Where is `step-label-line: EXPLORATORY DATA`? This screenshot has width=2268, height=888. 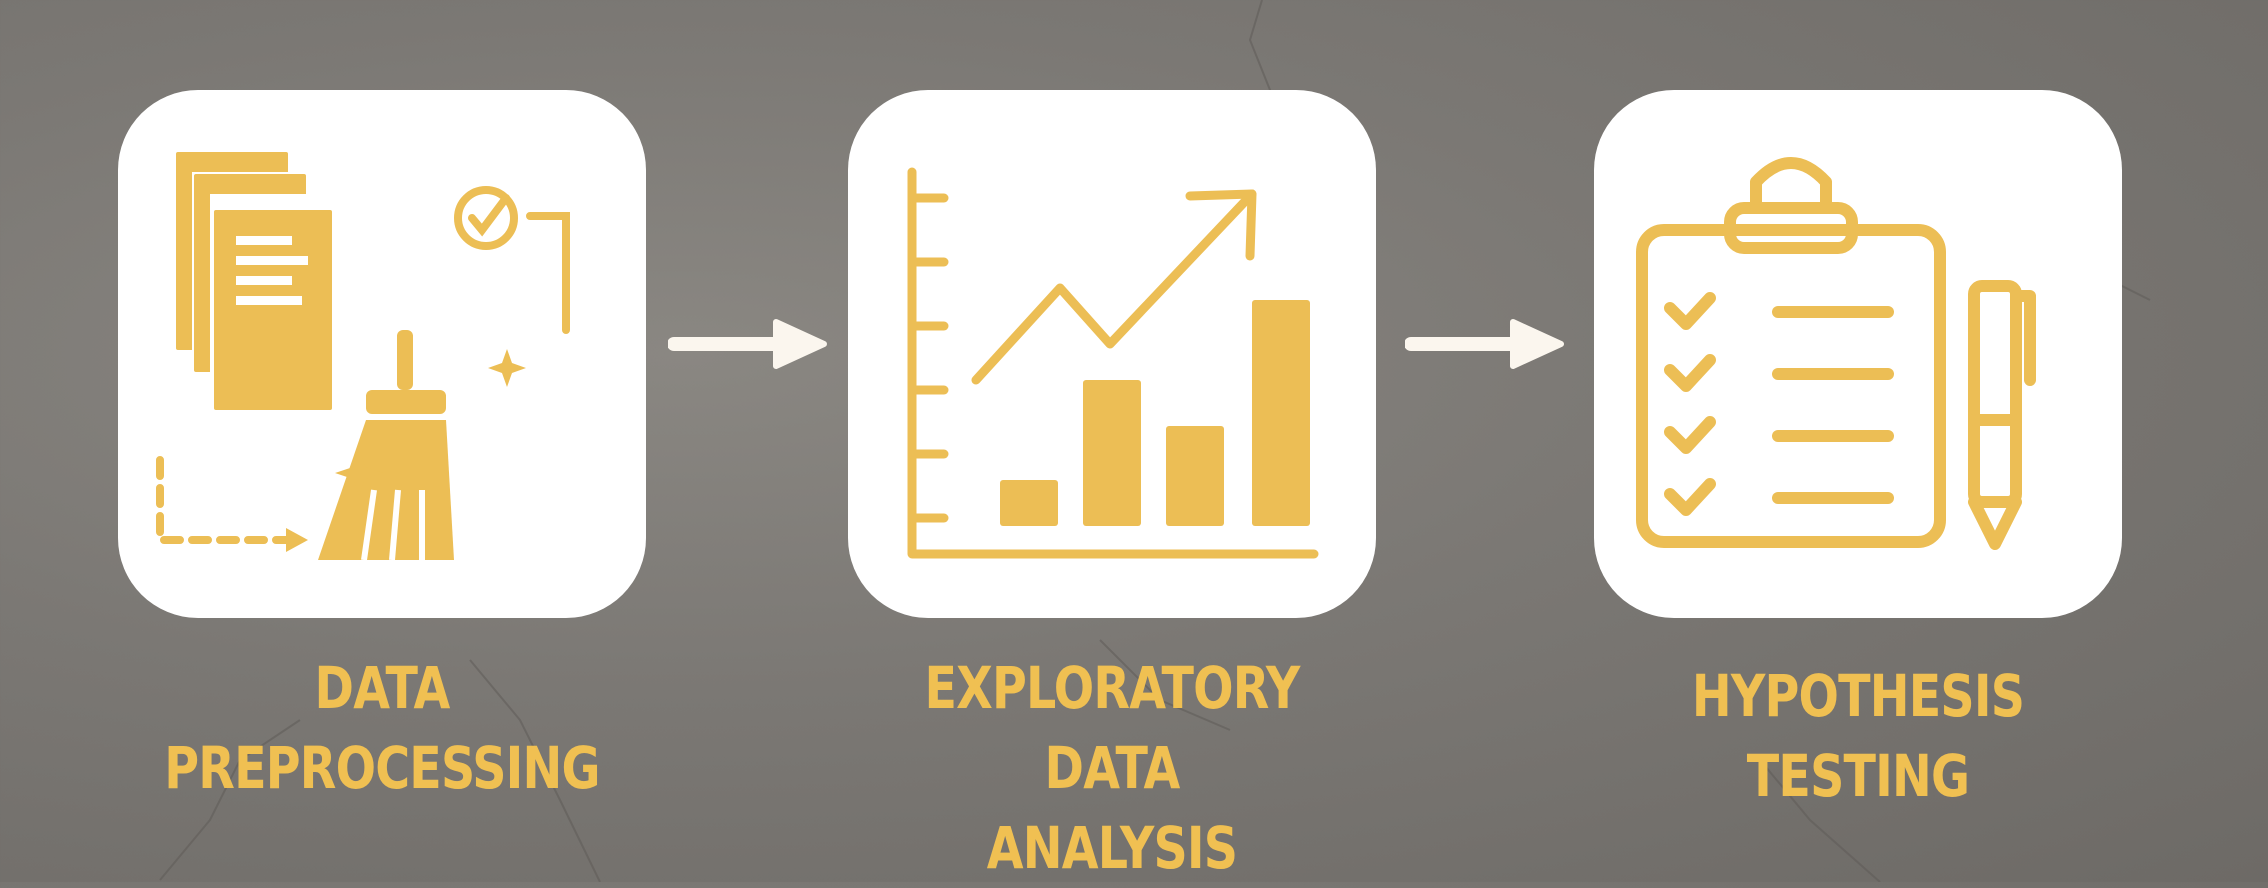
step-label-line: EXPLORATORY DATA is located at coordinates (1112, 728).